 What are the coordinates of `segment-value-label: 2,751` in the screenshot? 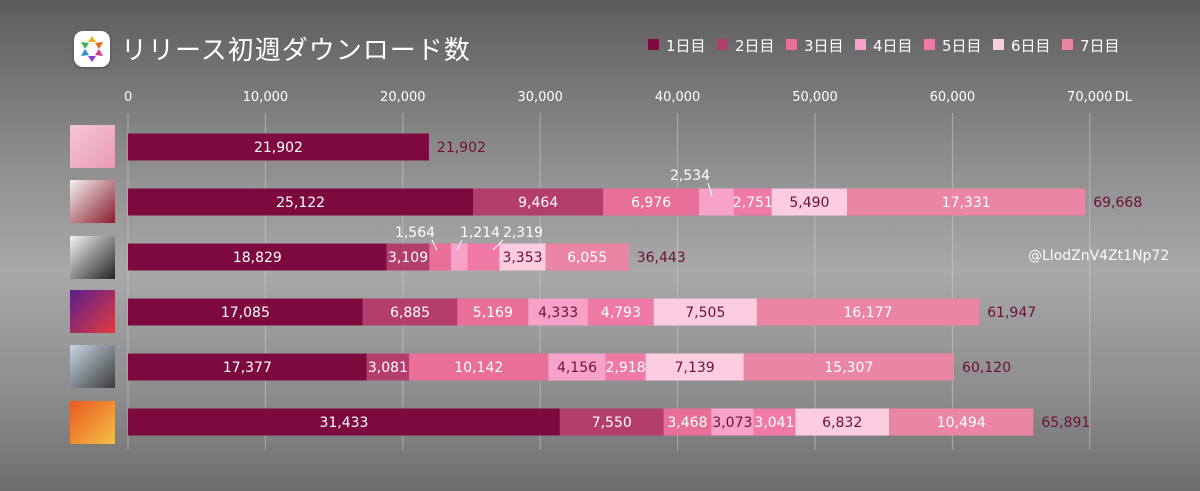 It's located at (753, 203).